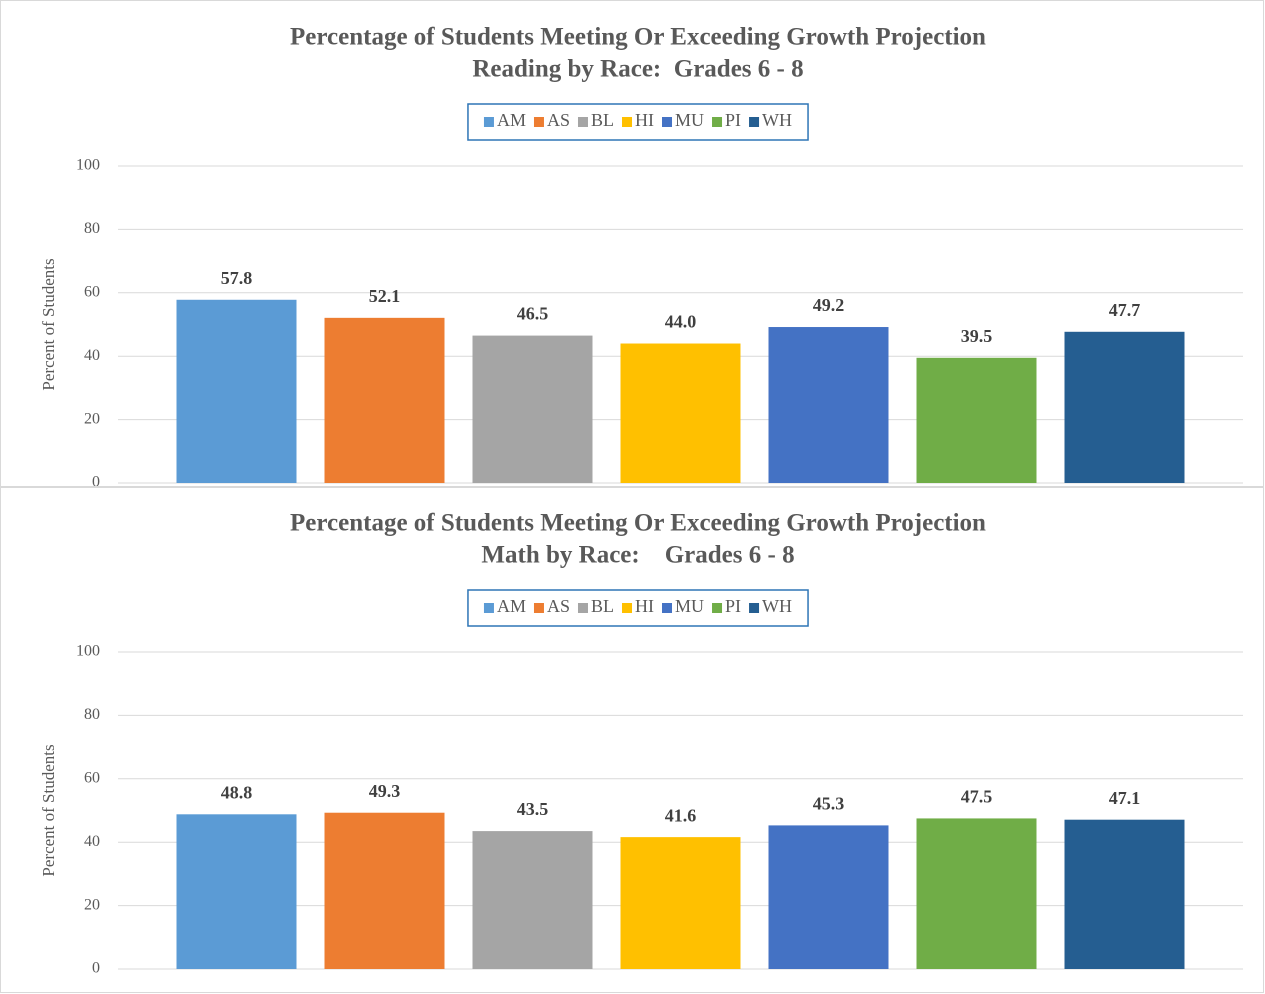 This screenshot has width=1265, height=994. What do you see at coordinates (237, 278) in the screenshot?
I see `data-label: 57.8` at bounding box center [237, 278].